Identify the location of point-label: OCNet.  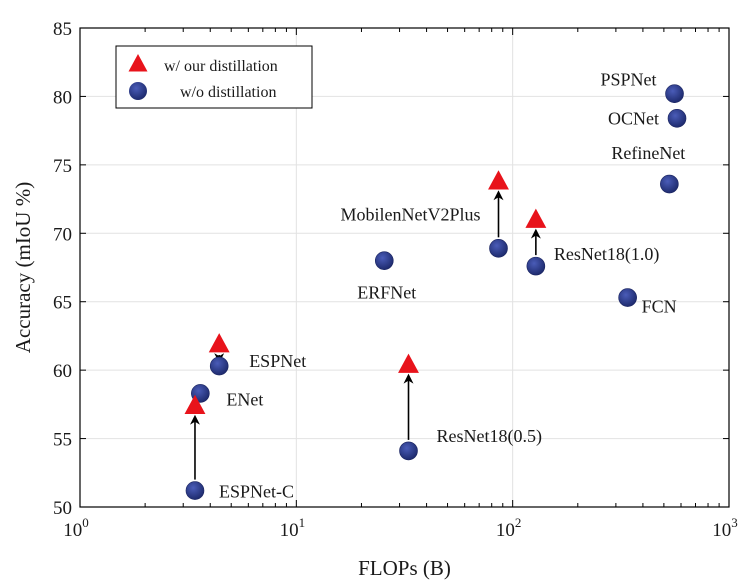
(633, 118).